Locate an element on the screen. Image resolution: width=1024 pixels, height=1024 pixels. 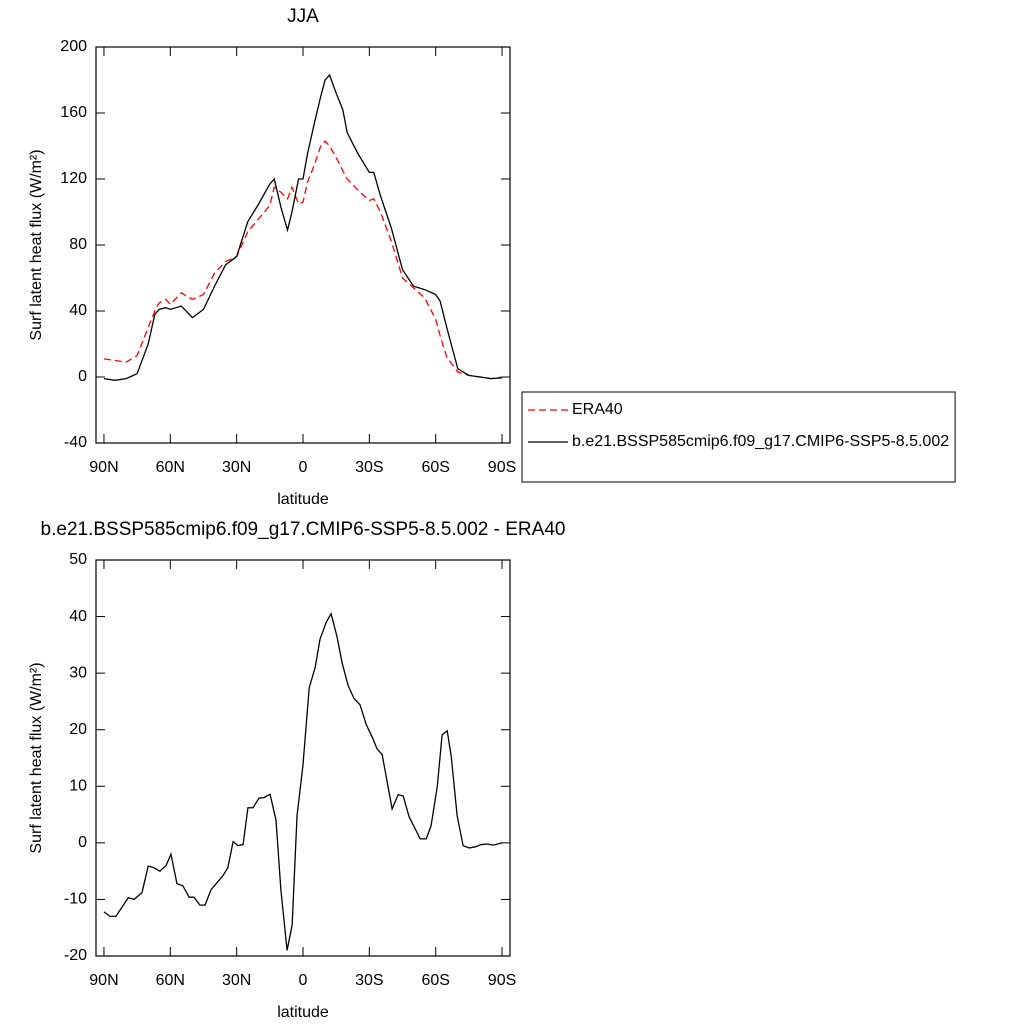
y-tick-label: 120 is located at coordinates (73, 178).